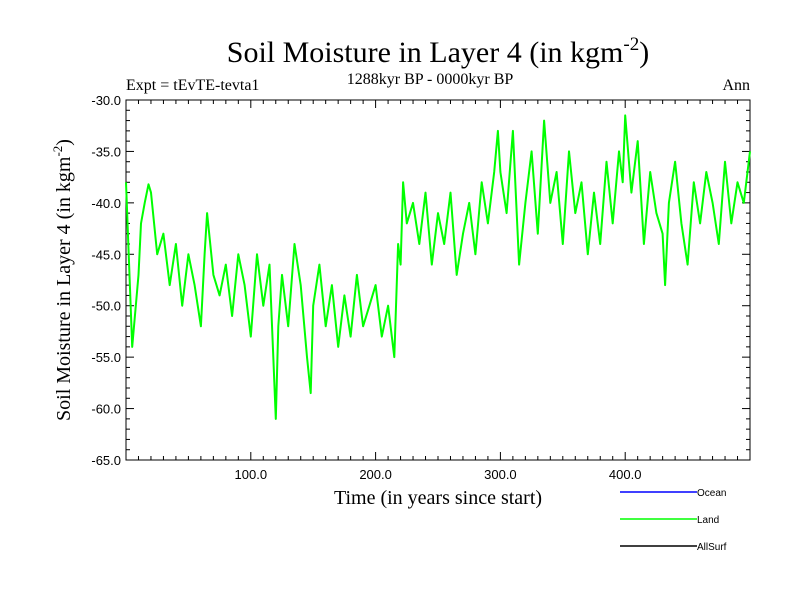 The image size is (800, 600). Describe the element at coordinates (106, 409) in the screenshot. I see `y-tick-label: -60.0` at that location.